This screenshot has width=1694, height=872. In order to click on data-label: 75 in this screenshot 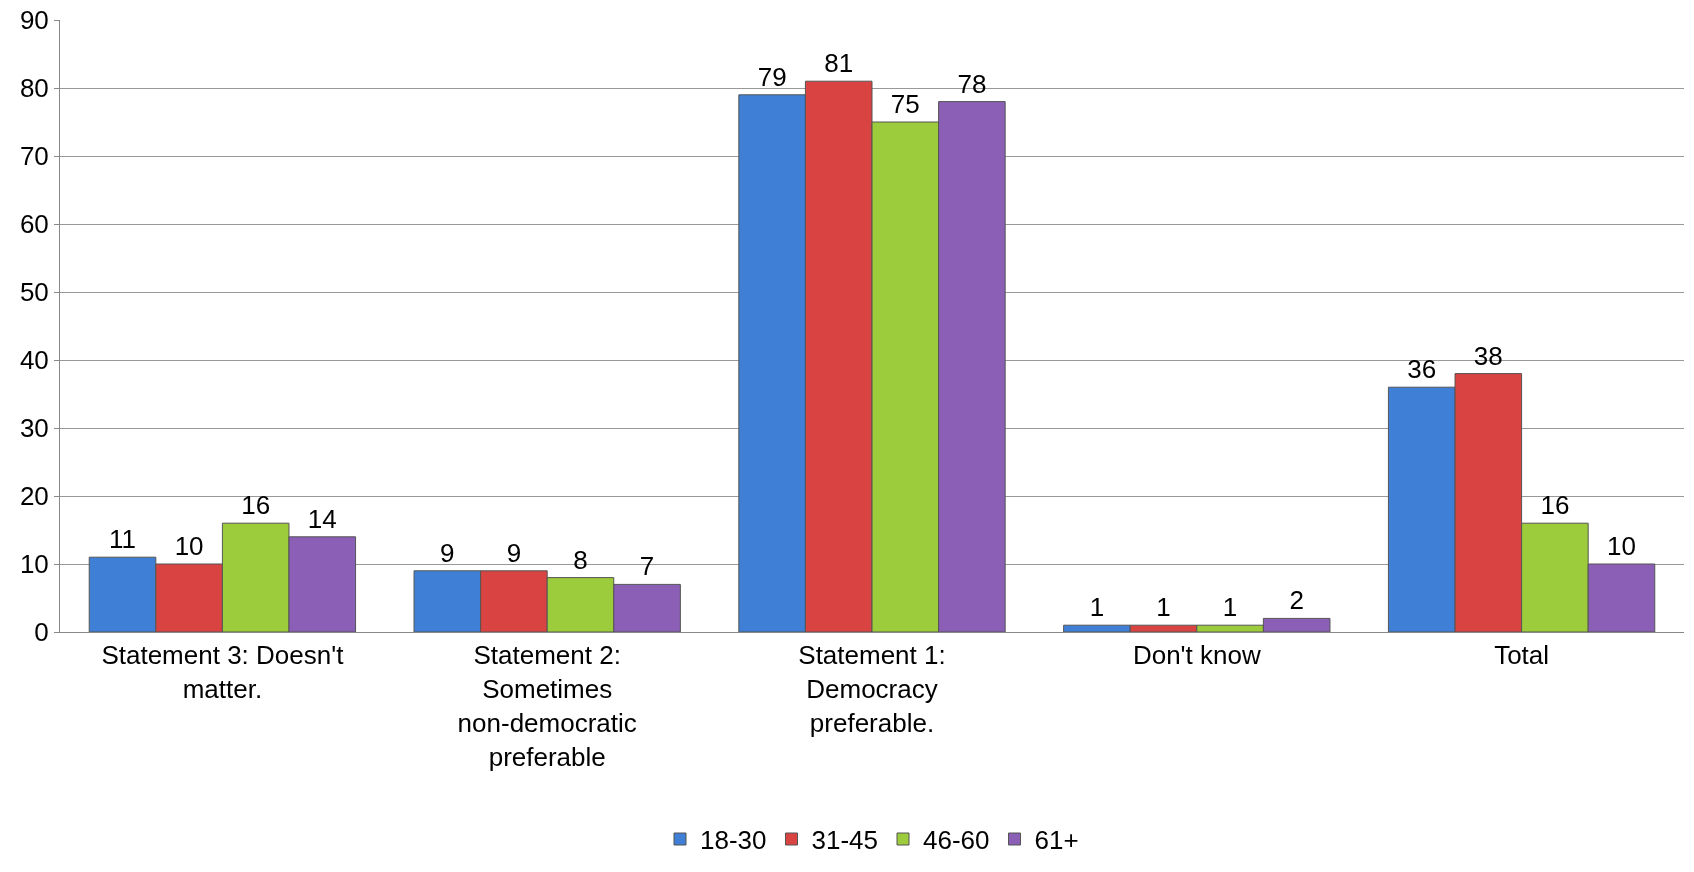, I will do `click(905, 104)`.